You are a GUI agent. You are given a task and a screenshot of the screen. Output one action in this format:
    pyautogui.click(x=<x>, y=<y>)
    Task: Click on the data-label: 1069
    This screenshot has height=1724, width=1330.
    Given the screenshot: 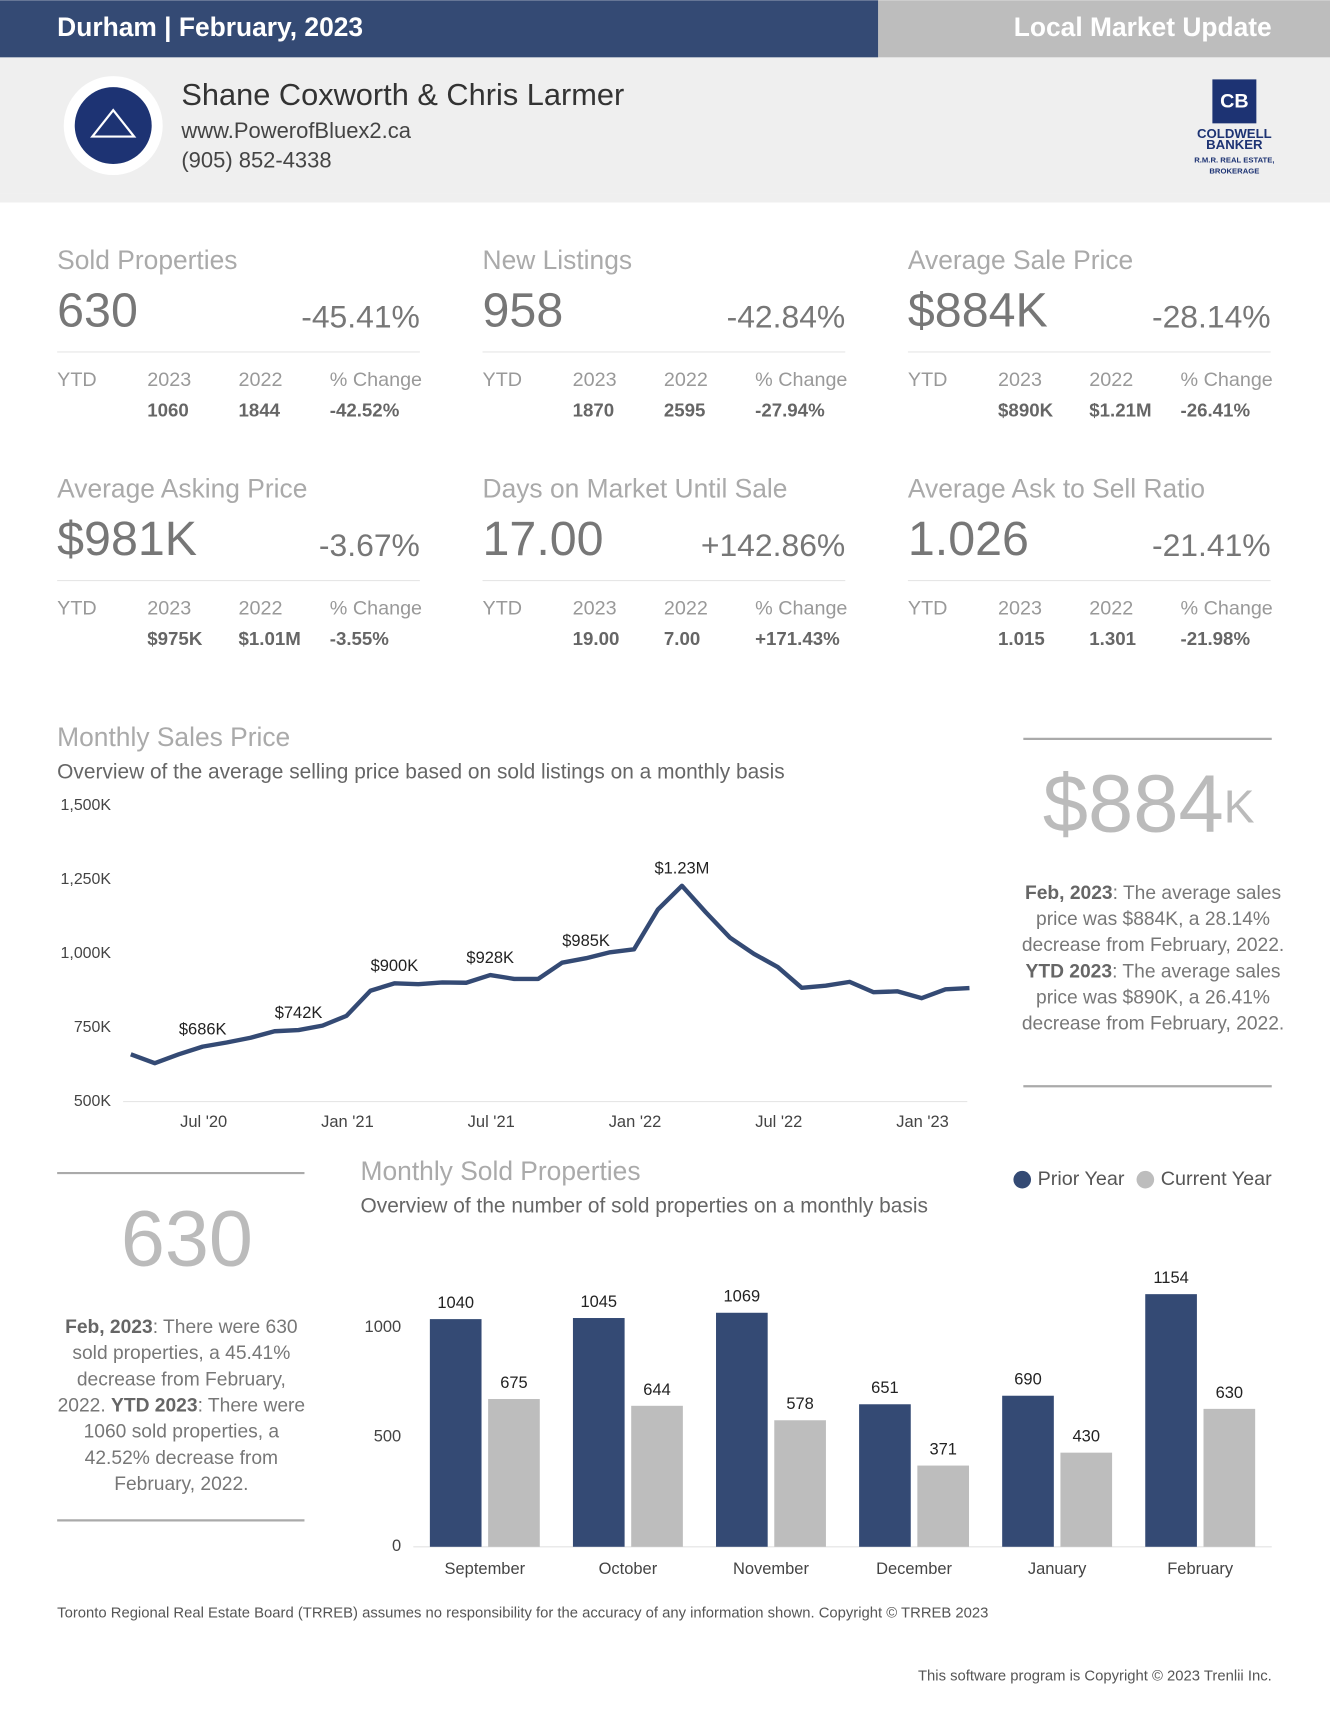 What is the action you would take?
    pyautogui.click(x=742, y=1297)
    